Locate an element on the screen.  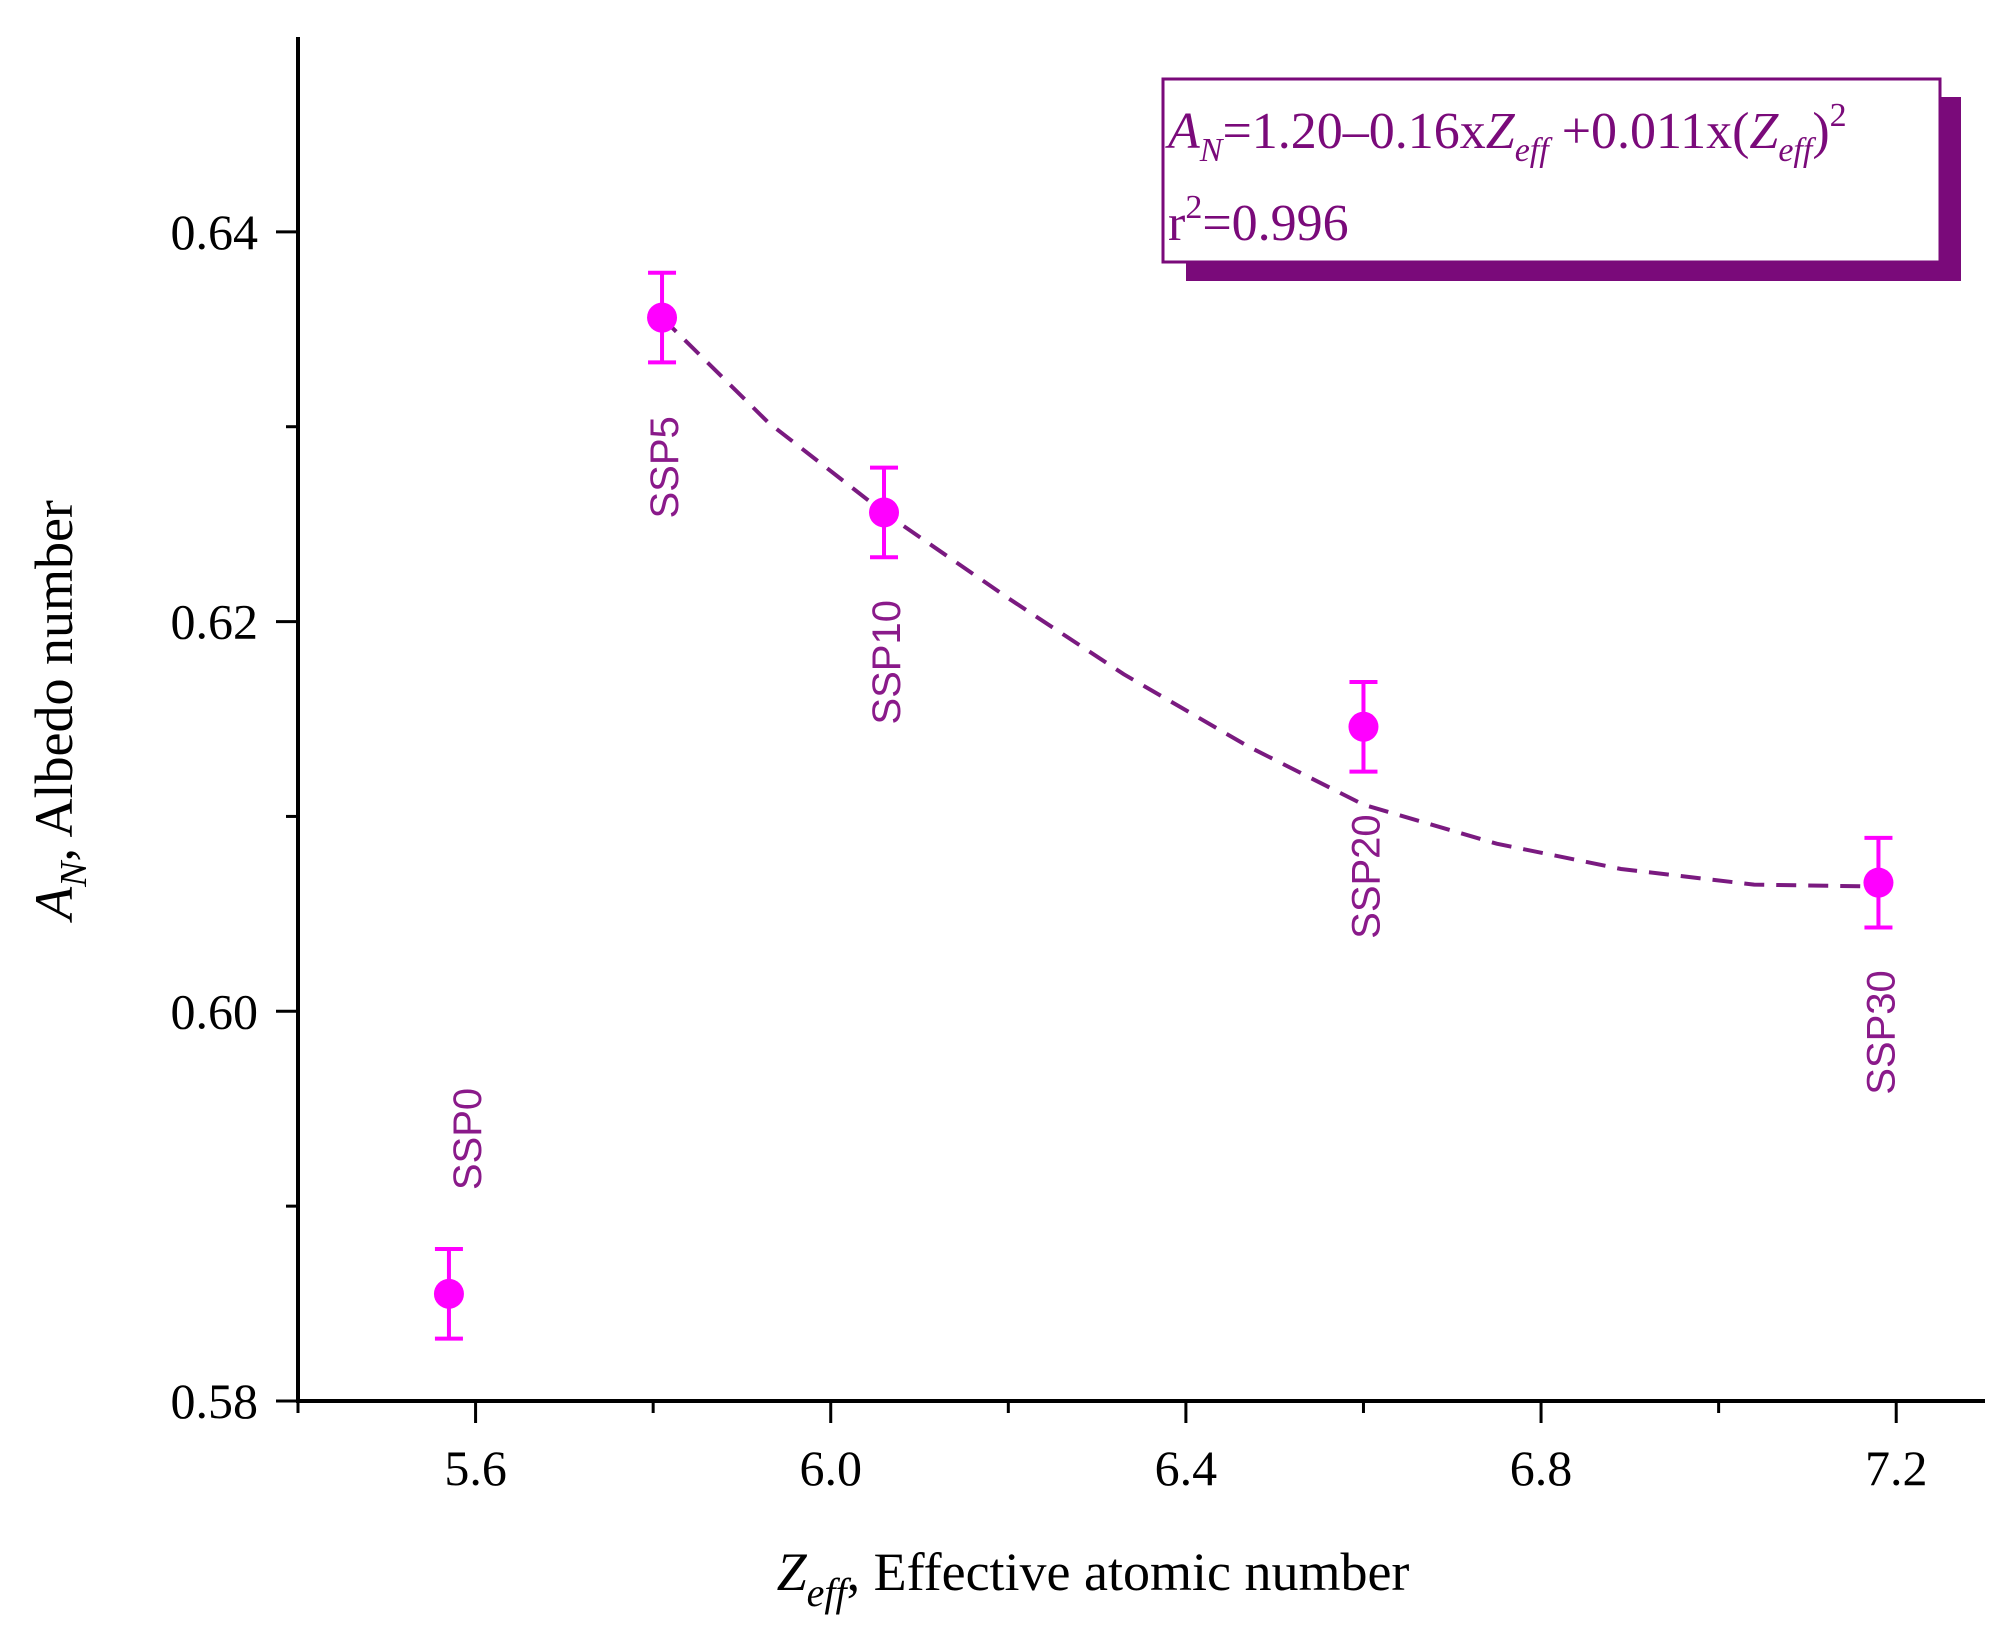
point-label: SSP10 is located at coordinates (887, 662).